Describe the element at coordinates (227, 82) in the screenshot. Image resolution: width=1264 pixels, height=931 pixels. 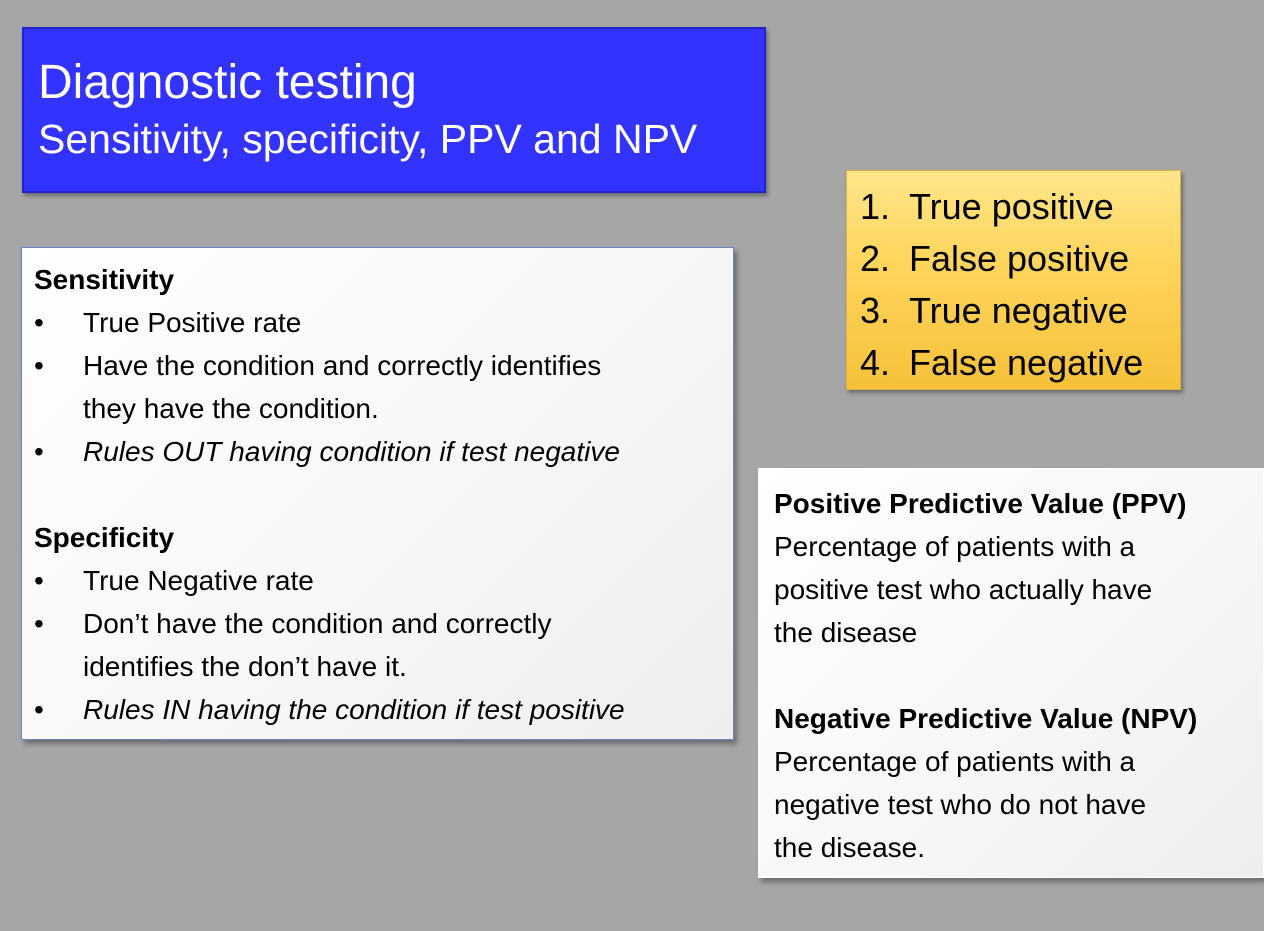
I see `page-title: Diagnostic testing` at that location.